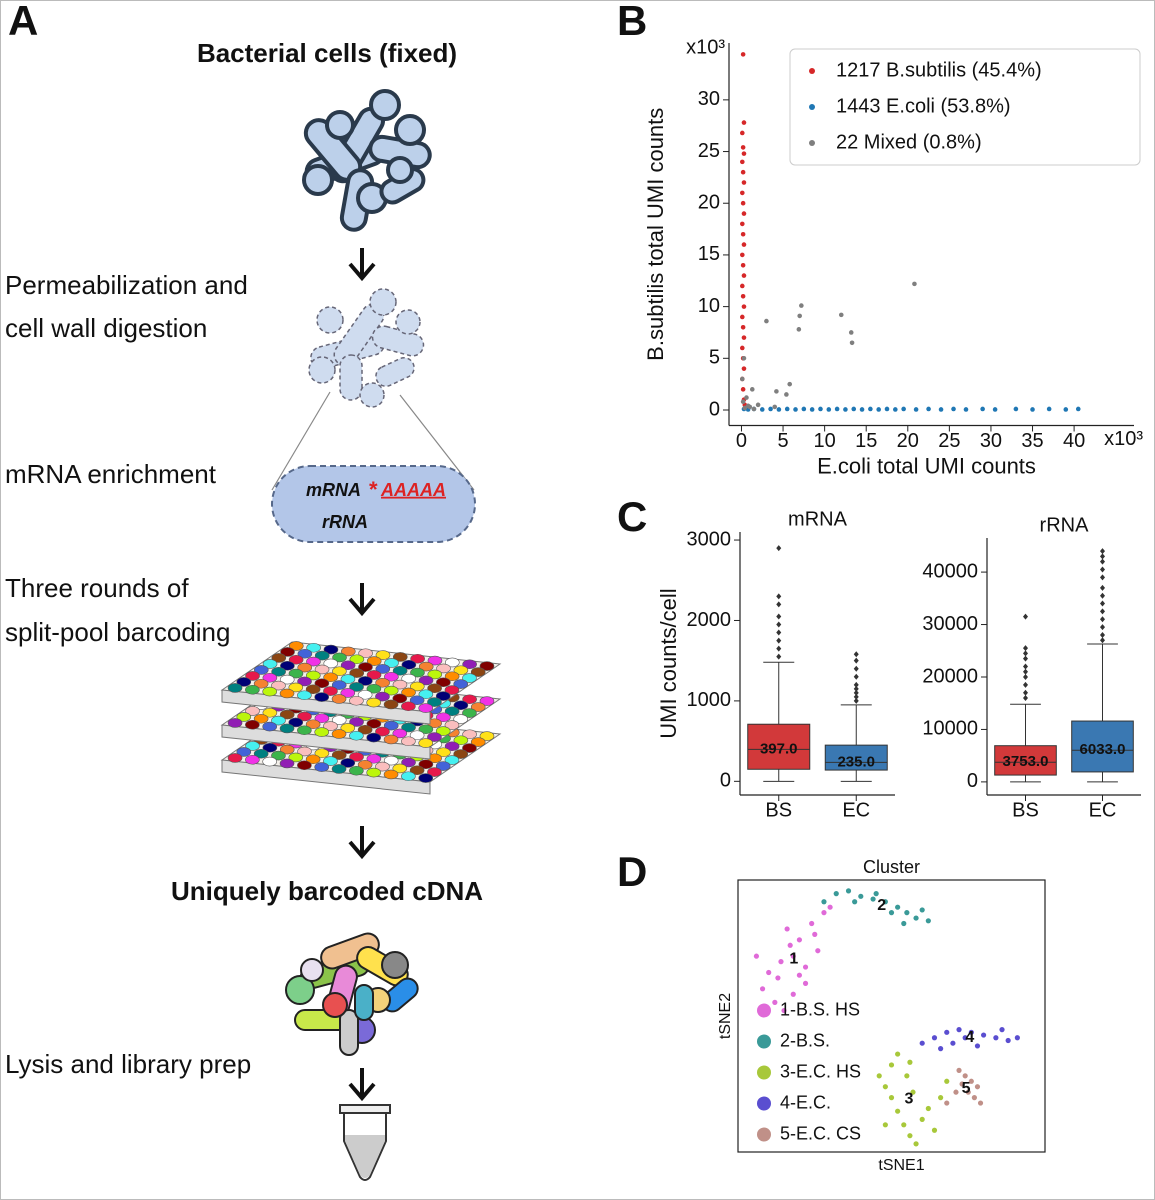  I want to click on arrow-part, so click(362, 265).